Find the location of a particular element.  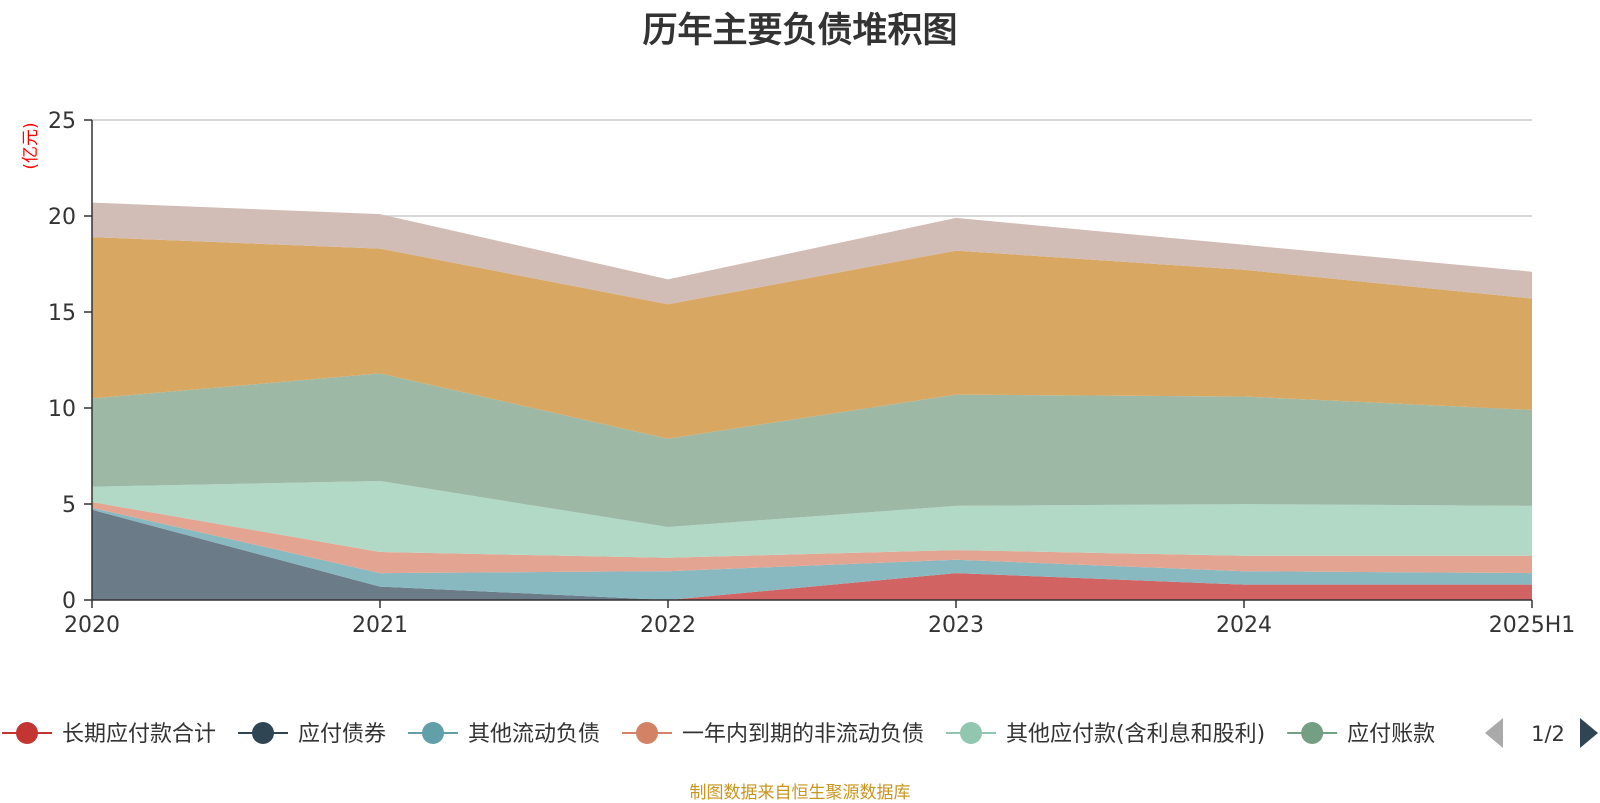

chart-title: 历年主要负债堆积图 is located at coordinates (800, 31).